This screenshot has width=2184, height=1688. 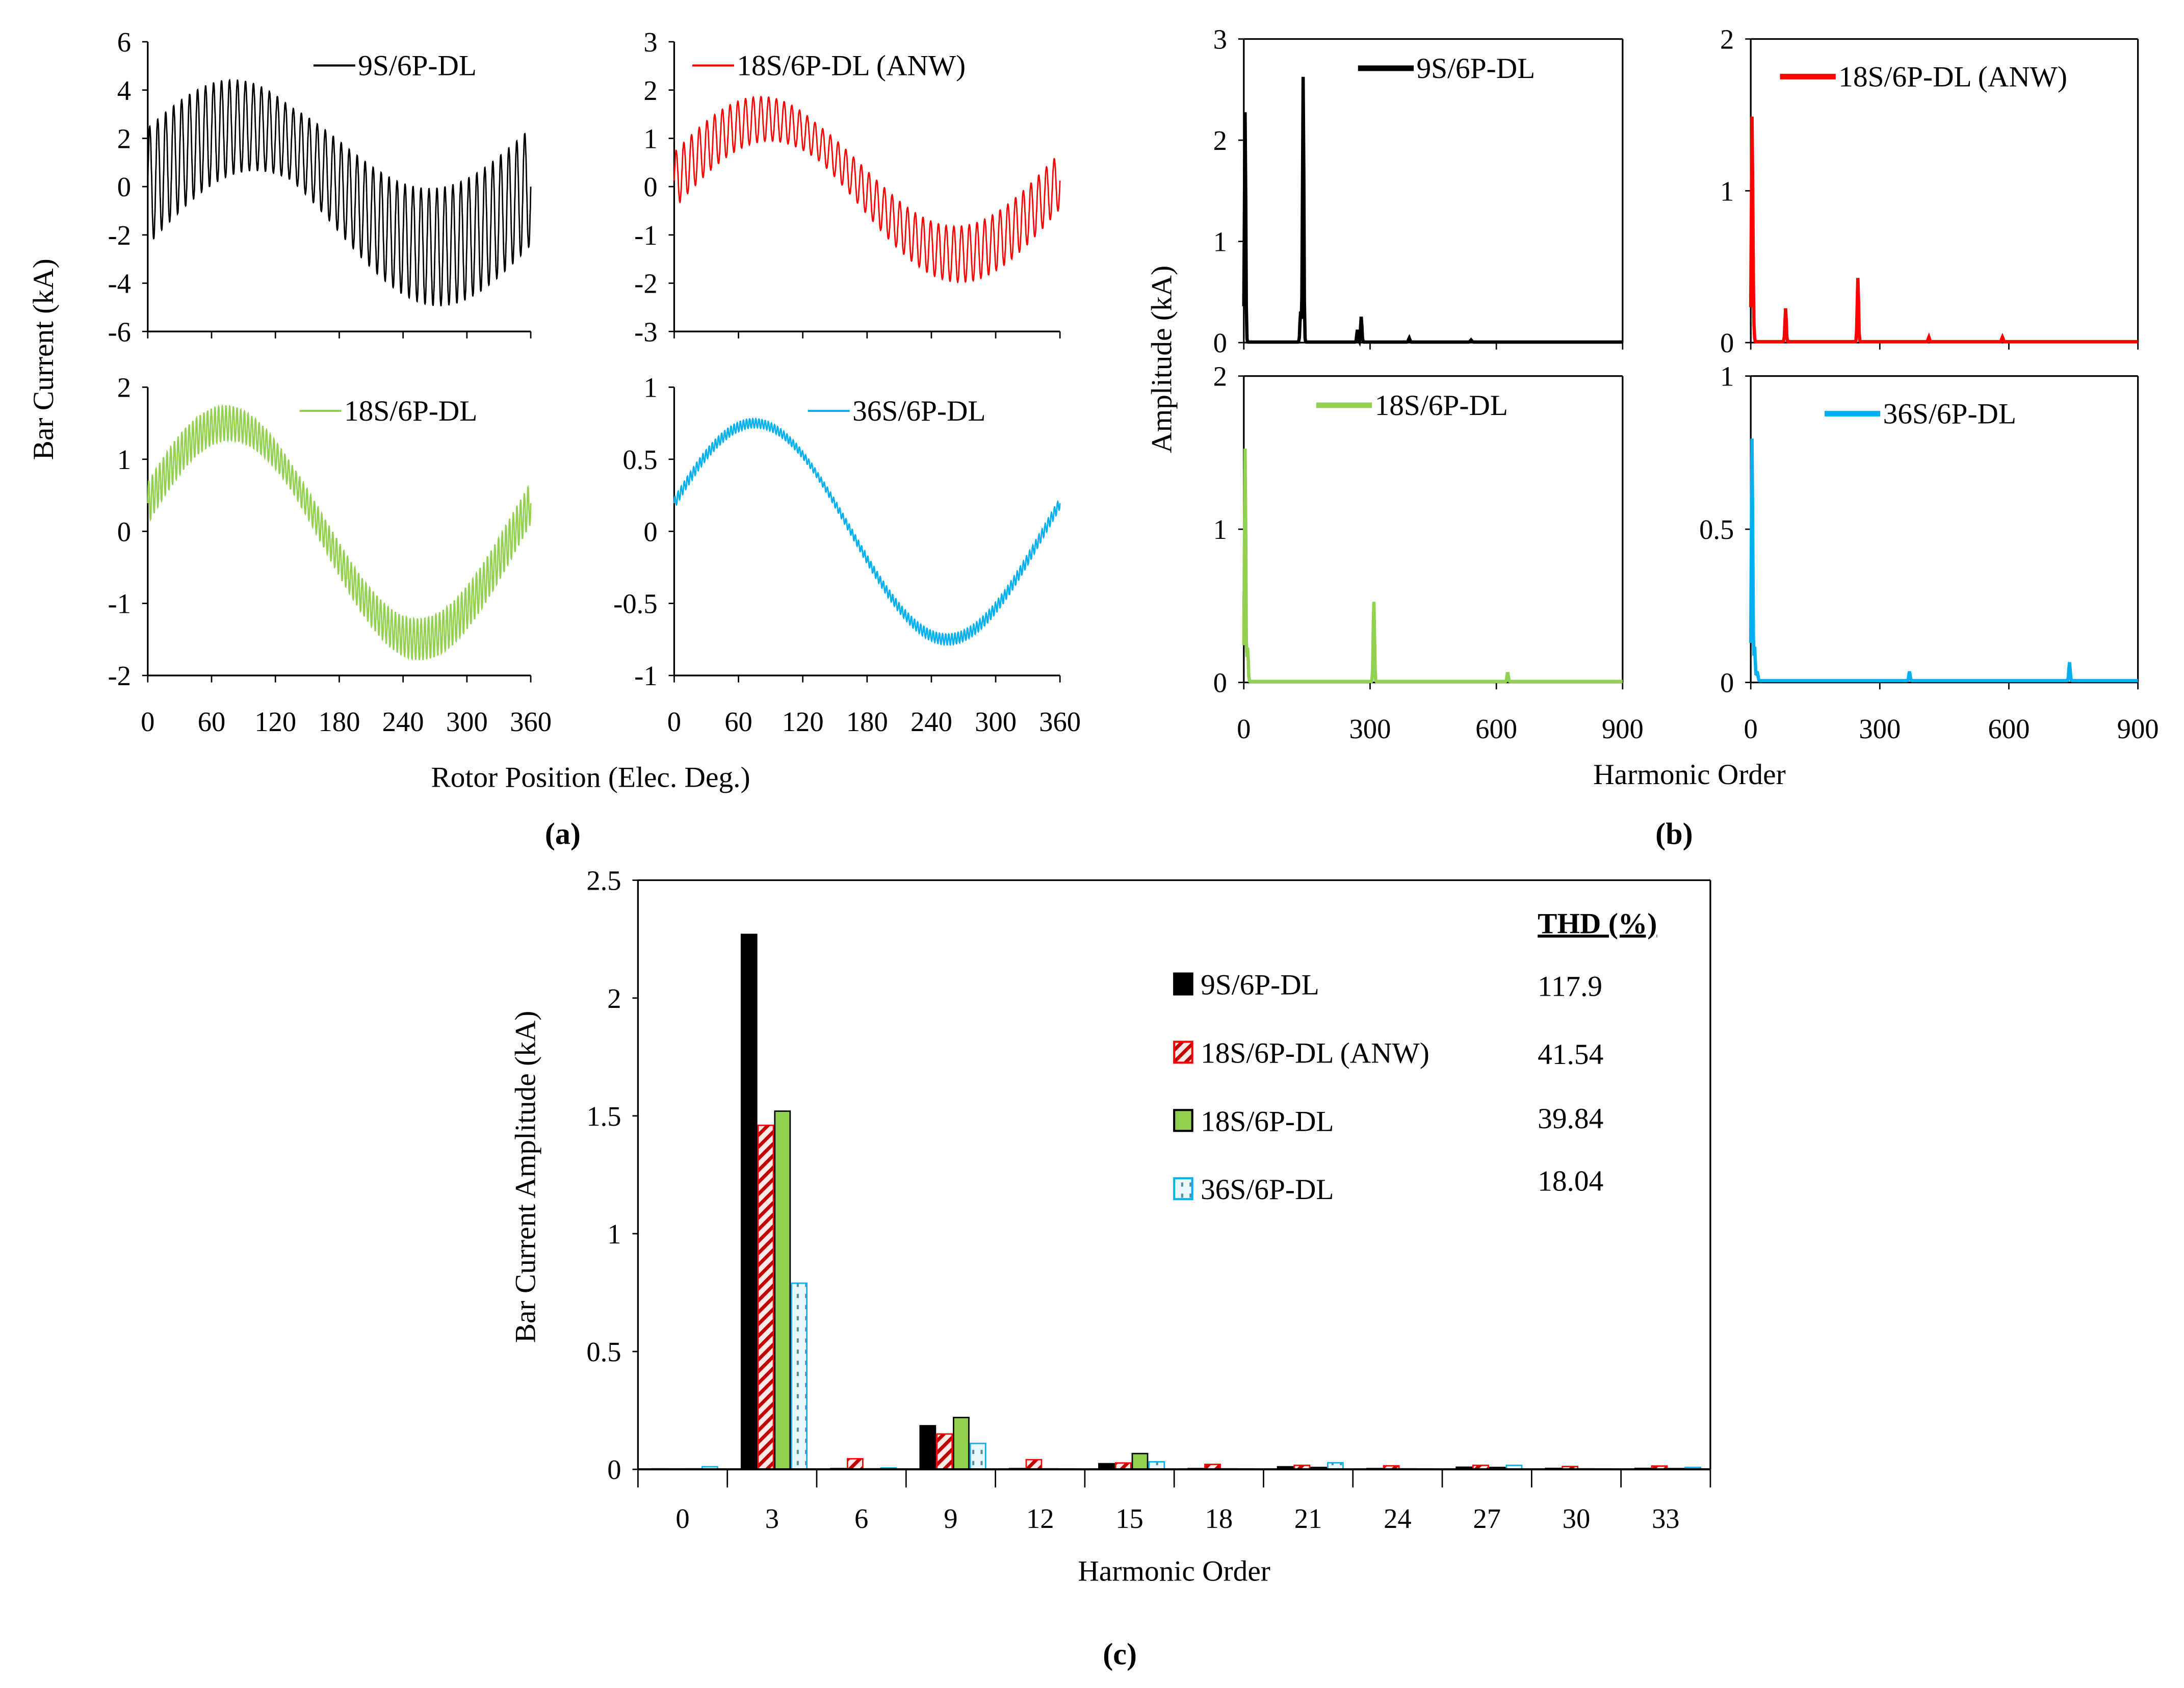 I want to click on a-plot-3-ytick-label: 0, so click(x=650, y=531).